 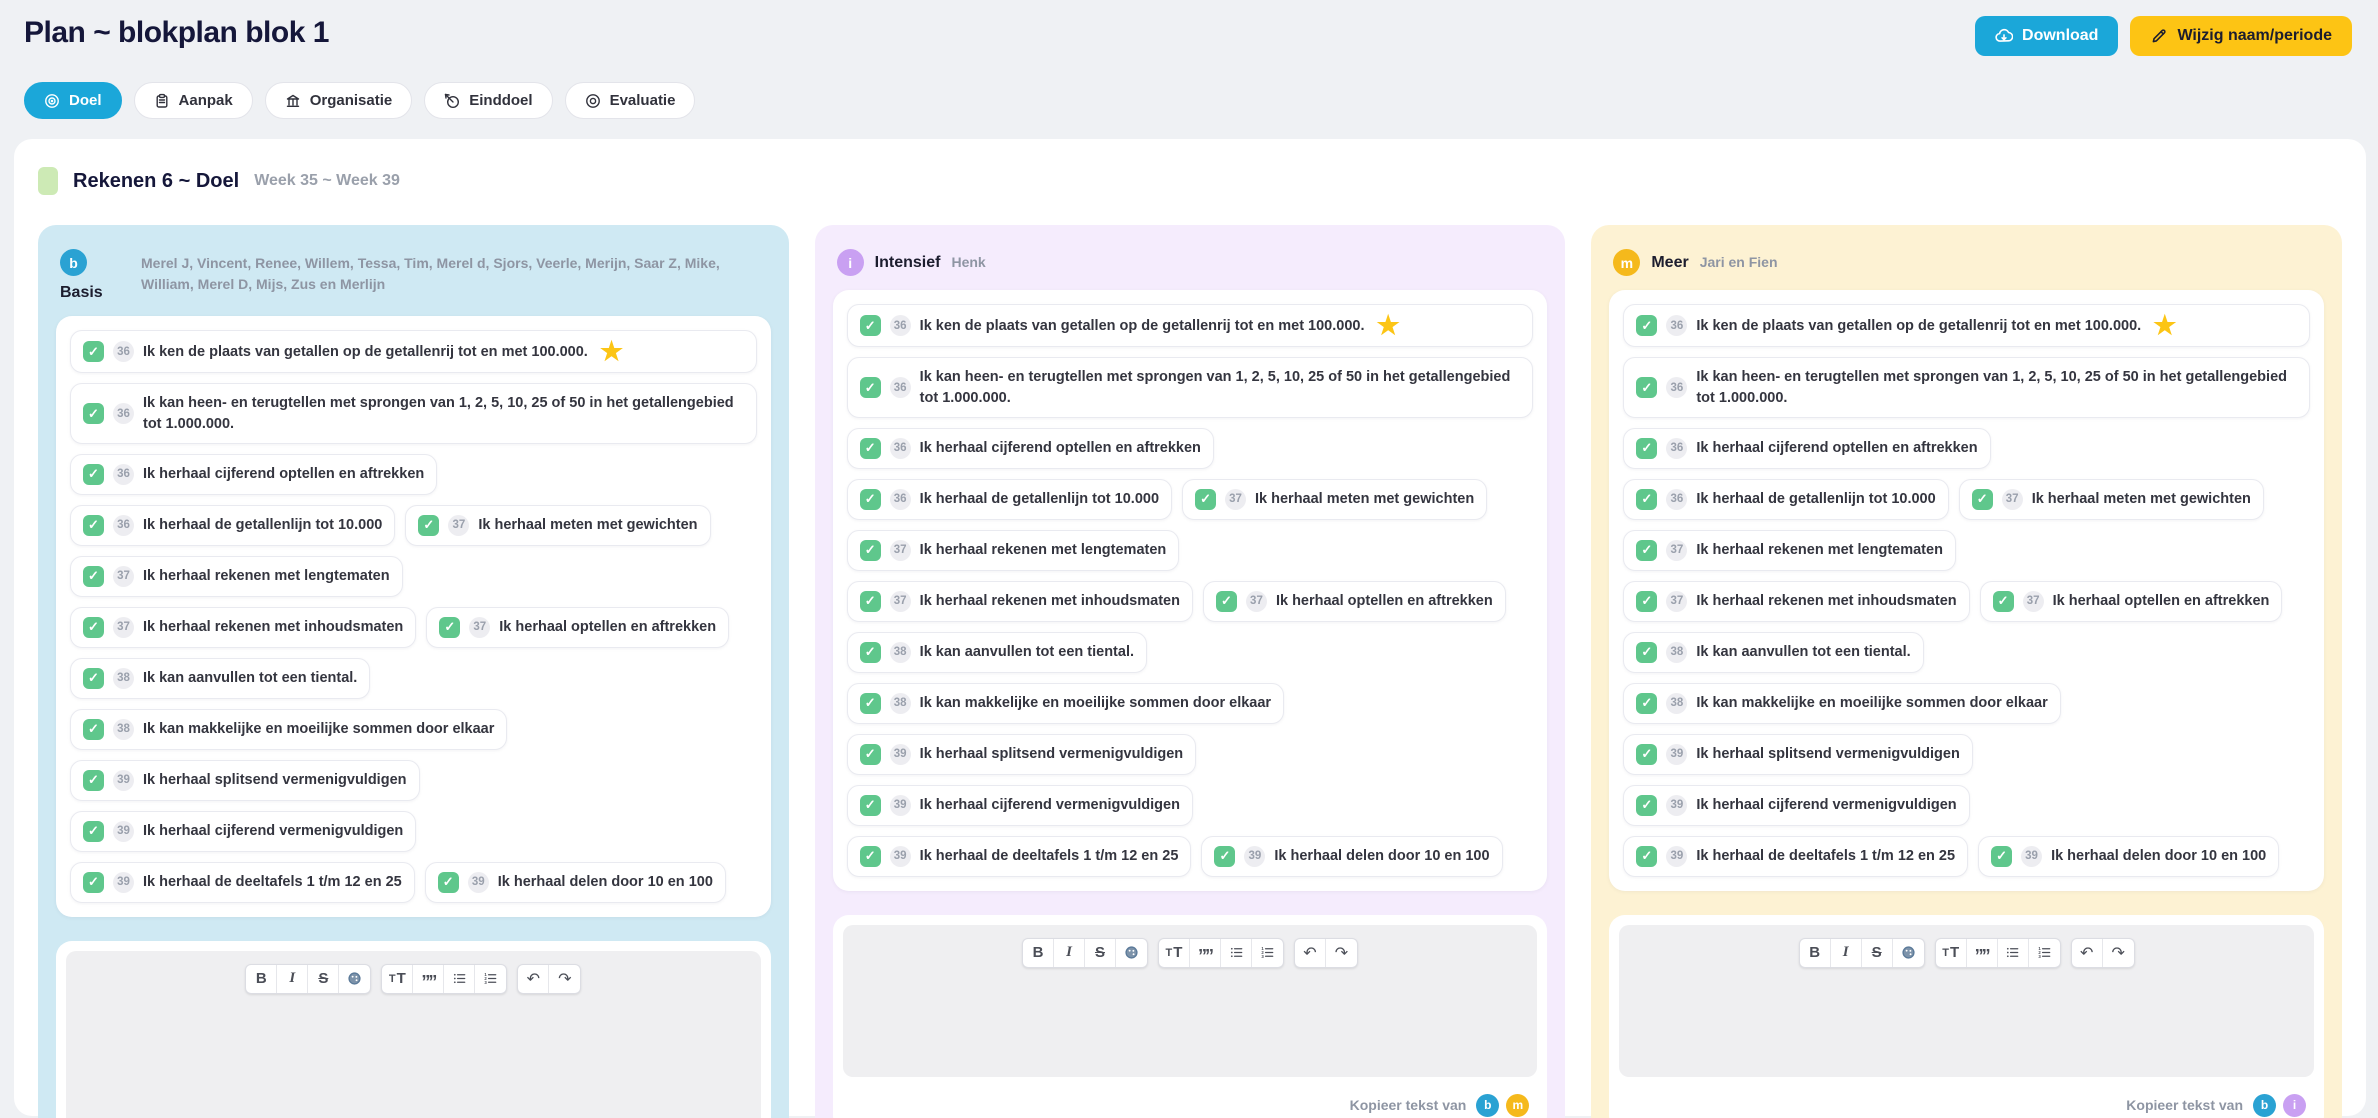 What do you see at coordinates (2047, 36) in the screenshot?
I see `download-button: Download` at bounding box center [2047, 36].